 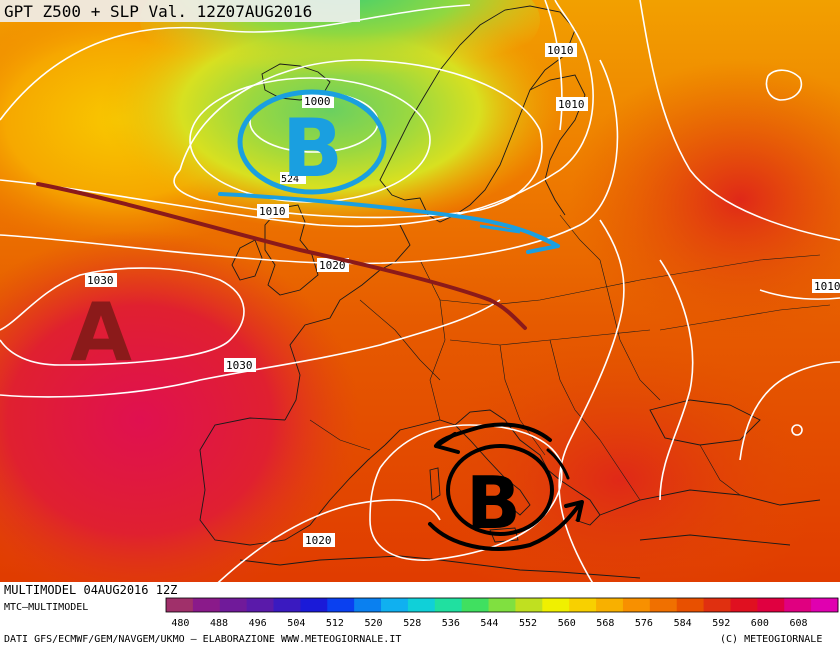 I want to click on med-arrow-right, so click(x=558, y=464).